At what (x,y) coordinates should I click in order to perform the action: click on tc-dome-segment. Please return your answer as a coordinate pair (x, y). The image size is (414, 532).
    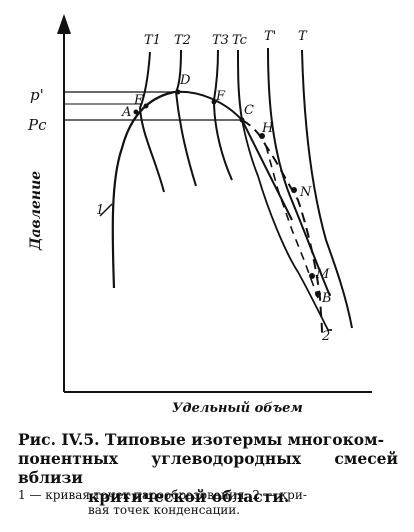
    Looking at the image, I should click on (286, 225).